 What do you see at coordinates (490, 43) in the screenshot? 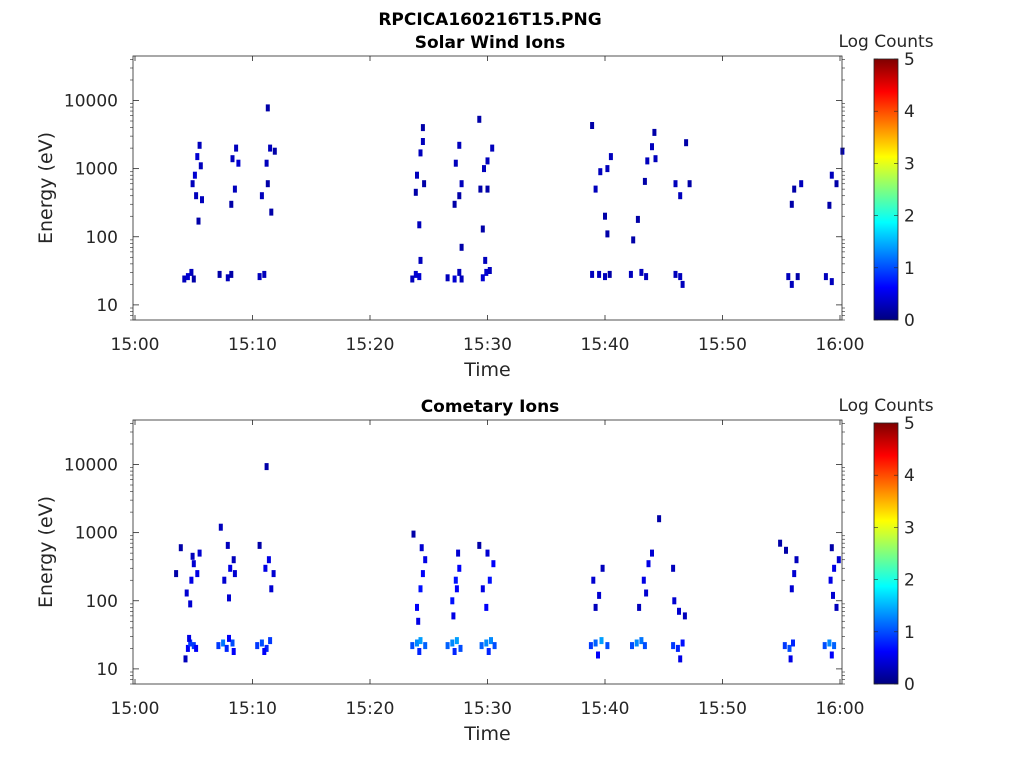
I see `panel-title-solar-wind: Solar Wind Ions` at bounding box center [490, 43].